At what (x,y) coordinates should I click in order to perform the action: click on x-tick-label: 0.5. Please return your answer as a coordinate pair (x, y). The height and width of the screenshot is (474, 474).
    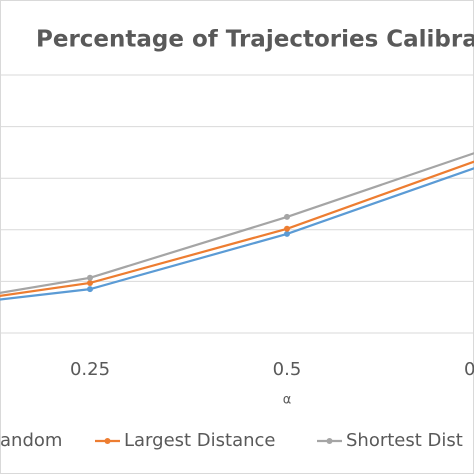
    Looking at the image, I should click on (287, 369).